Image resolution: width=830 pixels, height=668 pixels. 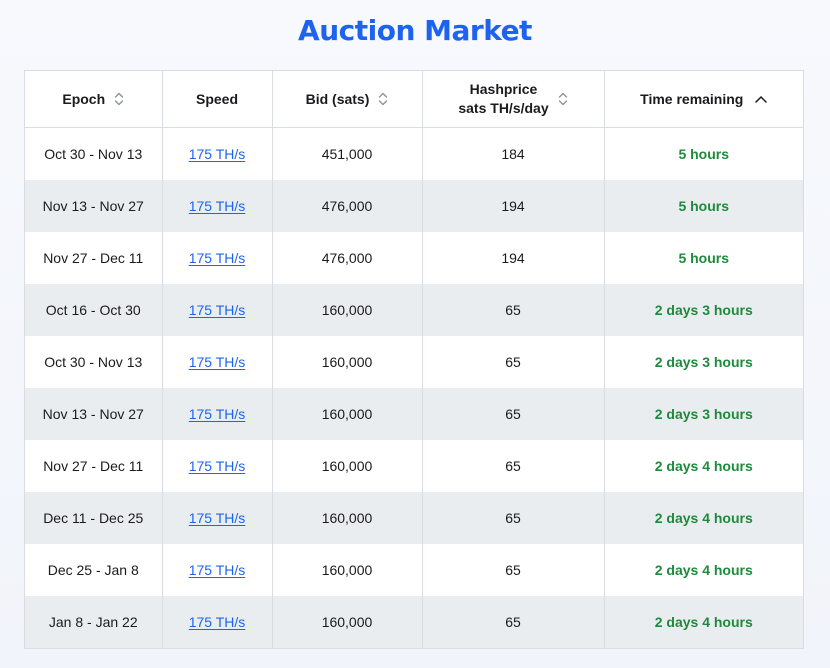 I want to click on column-header-bid: Bid (sats), so click(x=347, y=99).